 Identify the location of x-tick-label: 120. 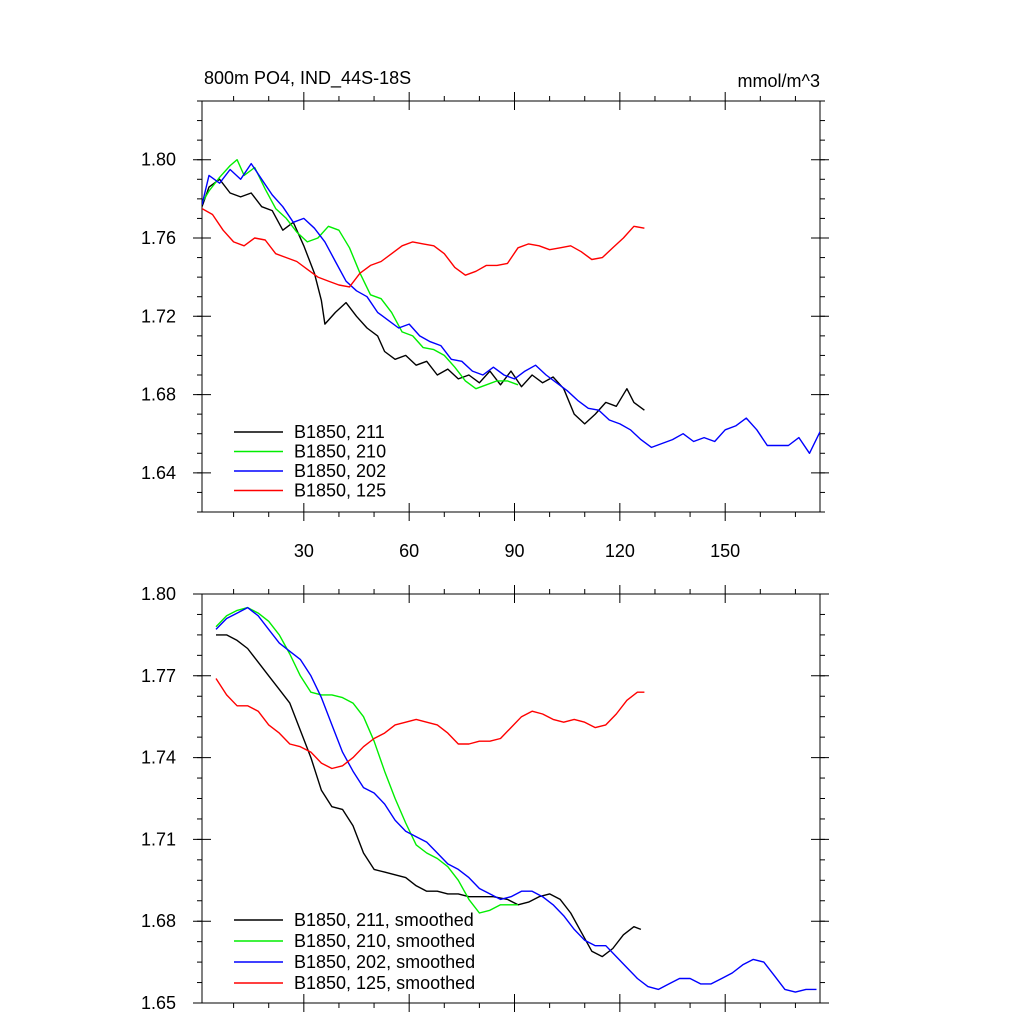
(620, 551).